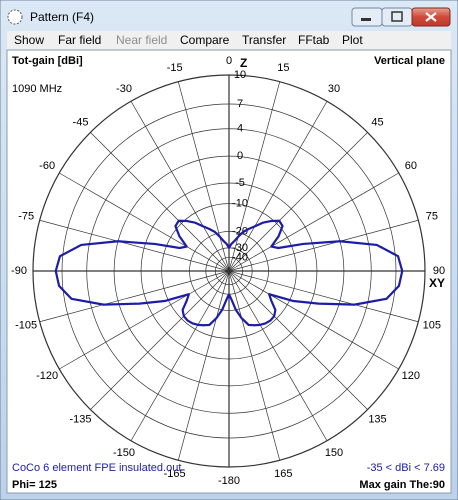 The height and width of the screenshot is (500, 458). What do you see at coordinates (402, 485) in the screenshot?
I see `max-gain-label: Max gain The:90` at bounding box center [402, 485].